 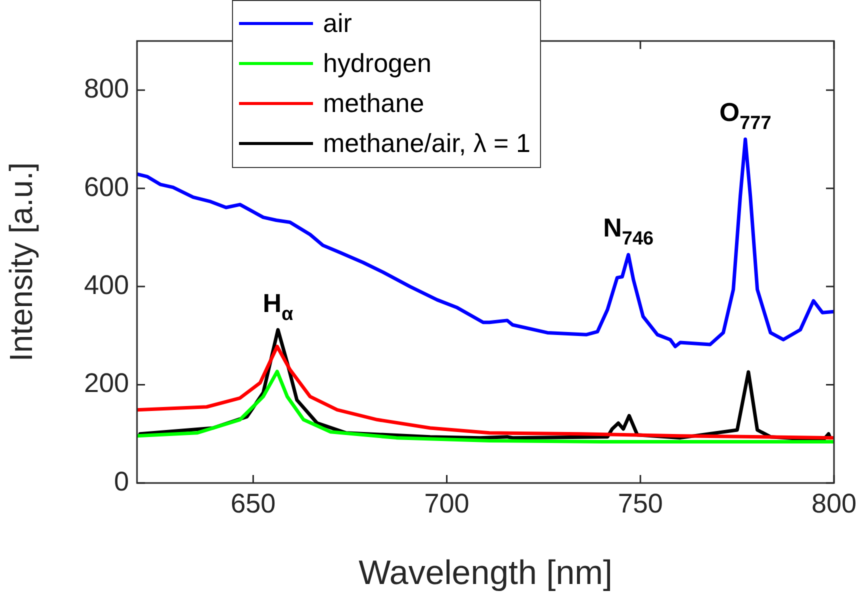 What do you see at coordinates (337, 23) in the screenshot?
I see `legend-label: air` at bounding box center [337, 23].